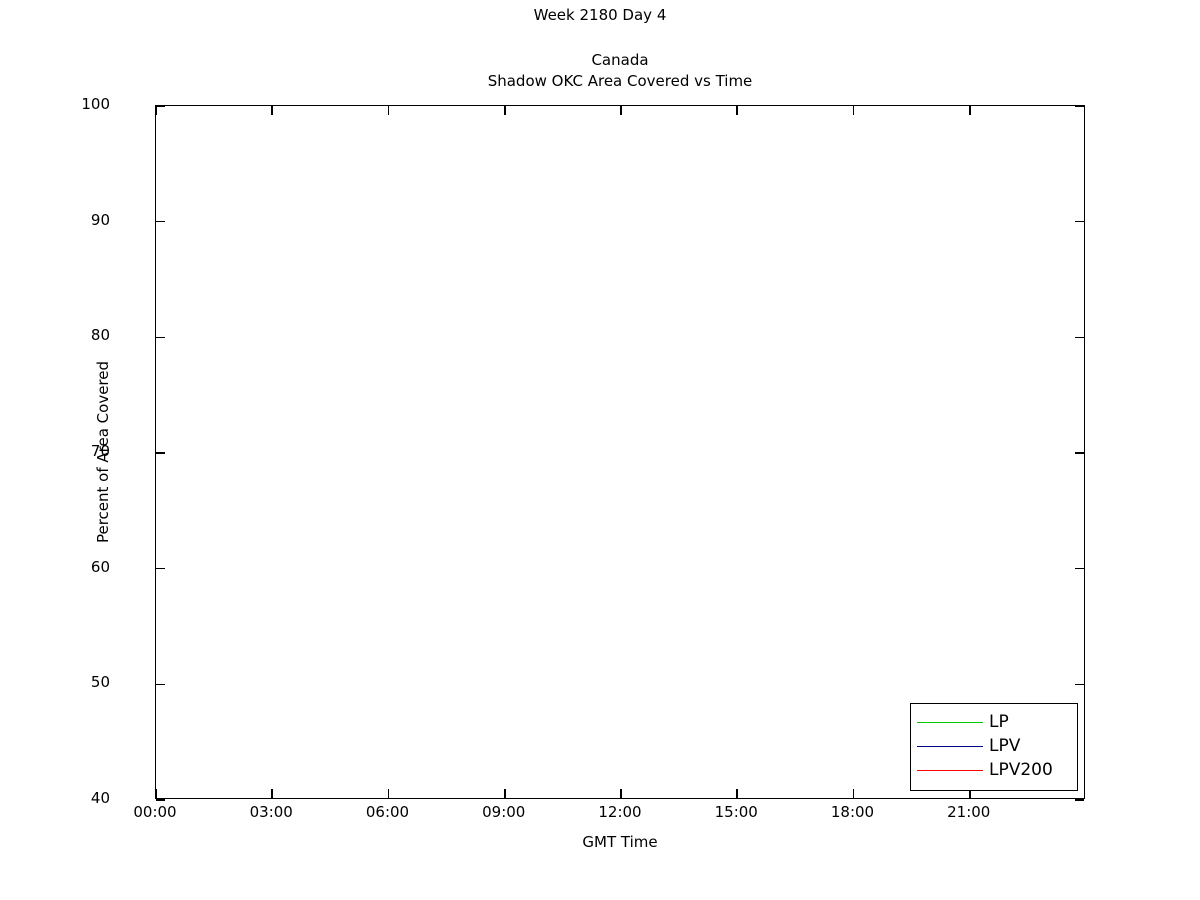 The height and width of the screenshot is (900, 1200). I want to click on legend-label: LP, so click(999, 721).